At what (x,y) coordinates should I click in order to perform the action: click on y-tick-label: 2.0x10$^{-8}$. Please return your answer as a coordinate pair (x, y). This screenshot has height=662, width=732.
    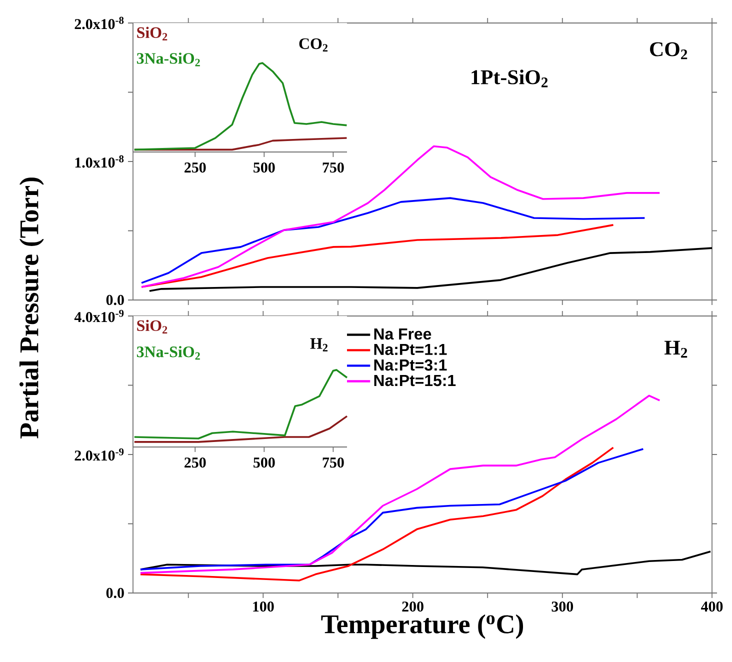
    Looking at the image, I should click on (99, 23).